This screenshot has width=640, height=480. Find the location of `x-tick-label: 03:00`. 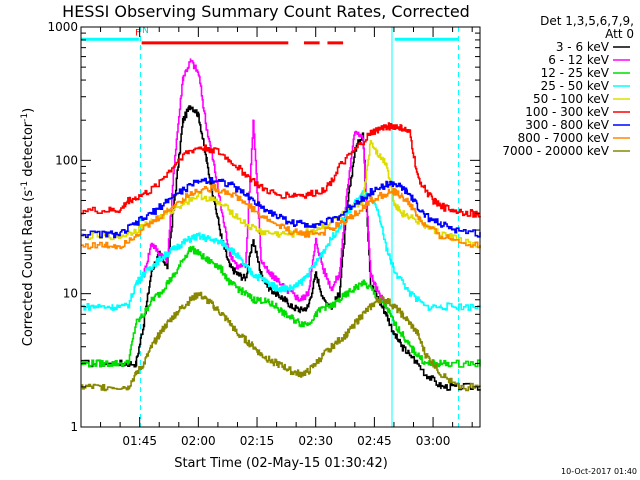

x-tick-label: 03:00 is located at coordinates (433, 441).